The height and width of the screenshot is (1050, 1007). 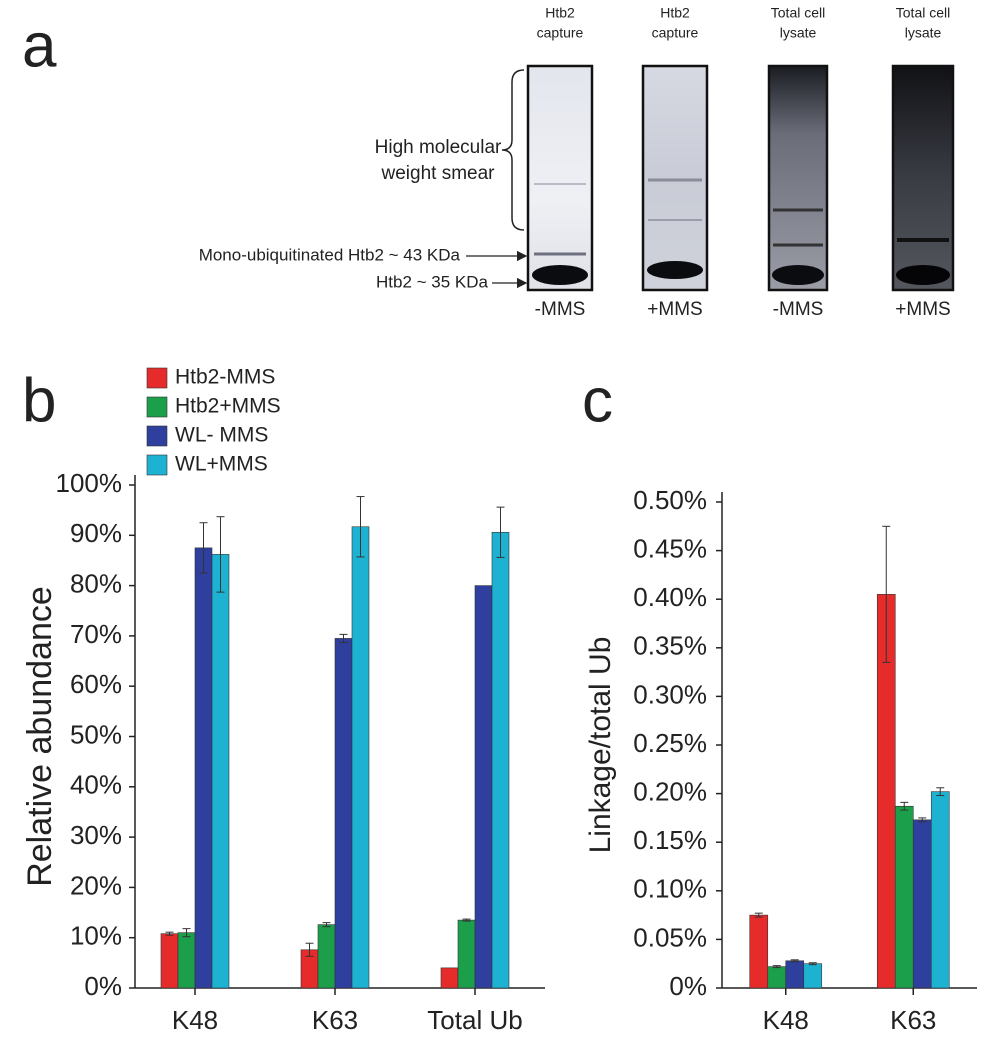 What do you see at coordinates (670, 937) in the screenshot?
I see `y-tick-label: 0.05%` at bounding box center [670, 937].